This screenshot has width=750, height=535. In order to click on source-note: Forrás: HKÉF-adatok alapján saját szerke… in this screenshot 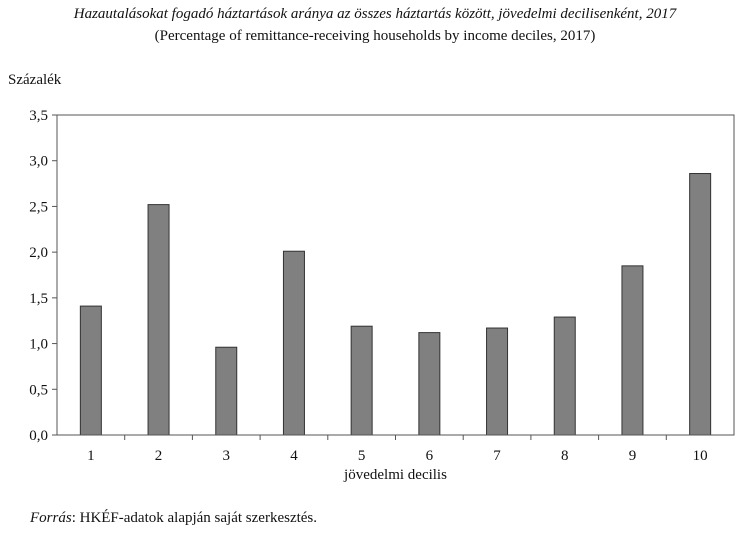, I will do `click(173, 518)`.